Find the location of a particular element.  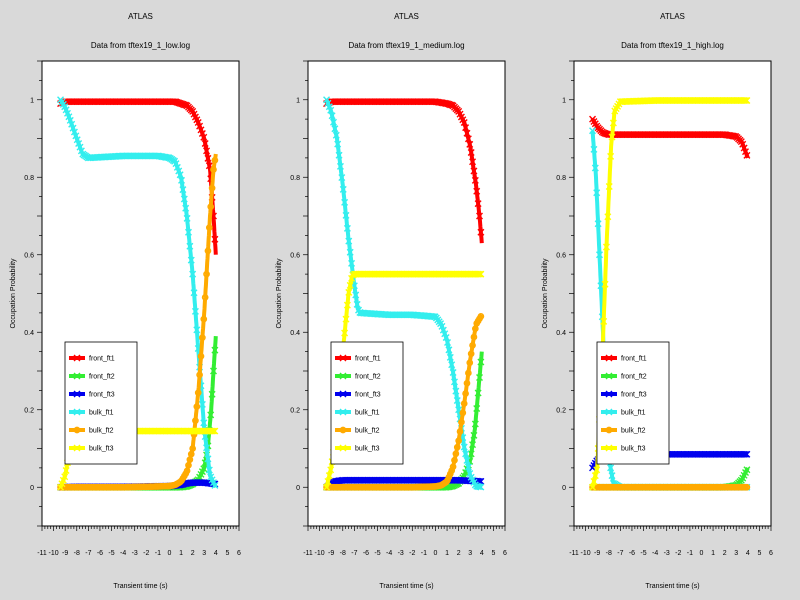

y-axis-label: Occupation Probability is located at coordinates (279, 293).